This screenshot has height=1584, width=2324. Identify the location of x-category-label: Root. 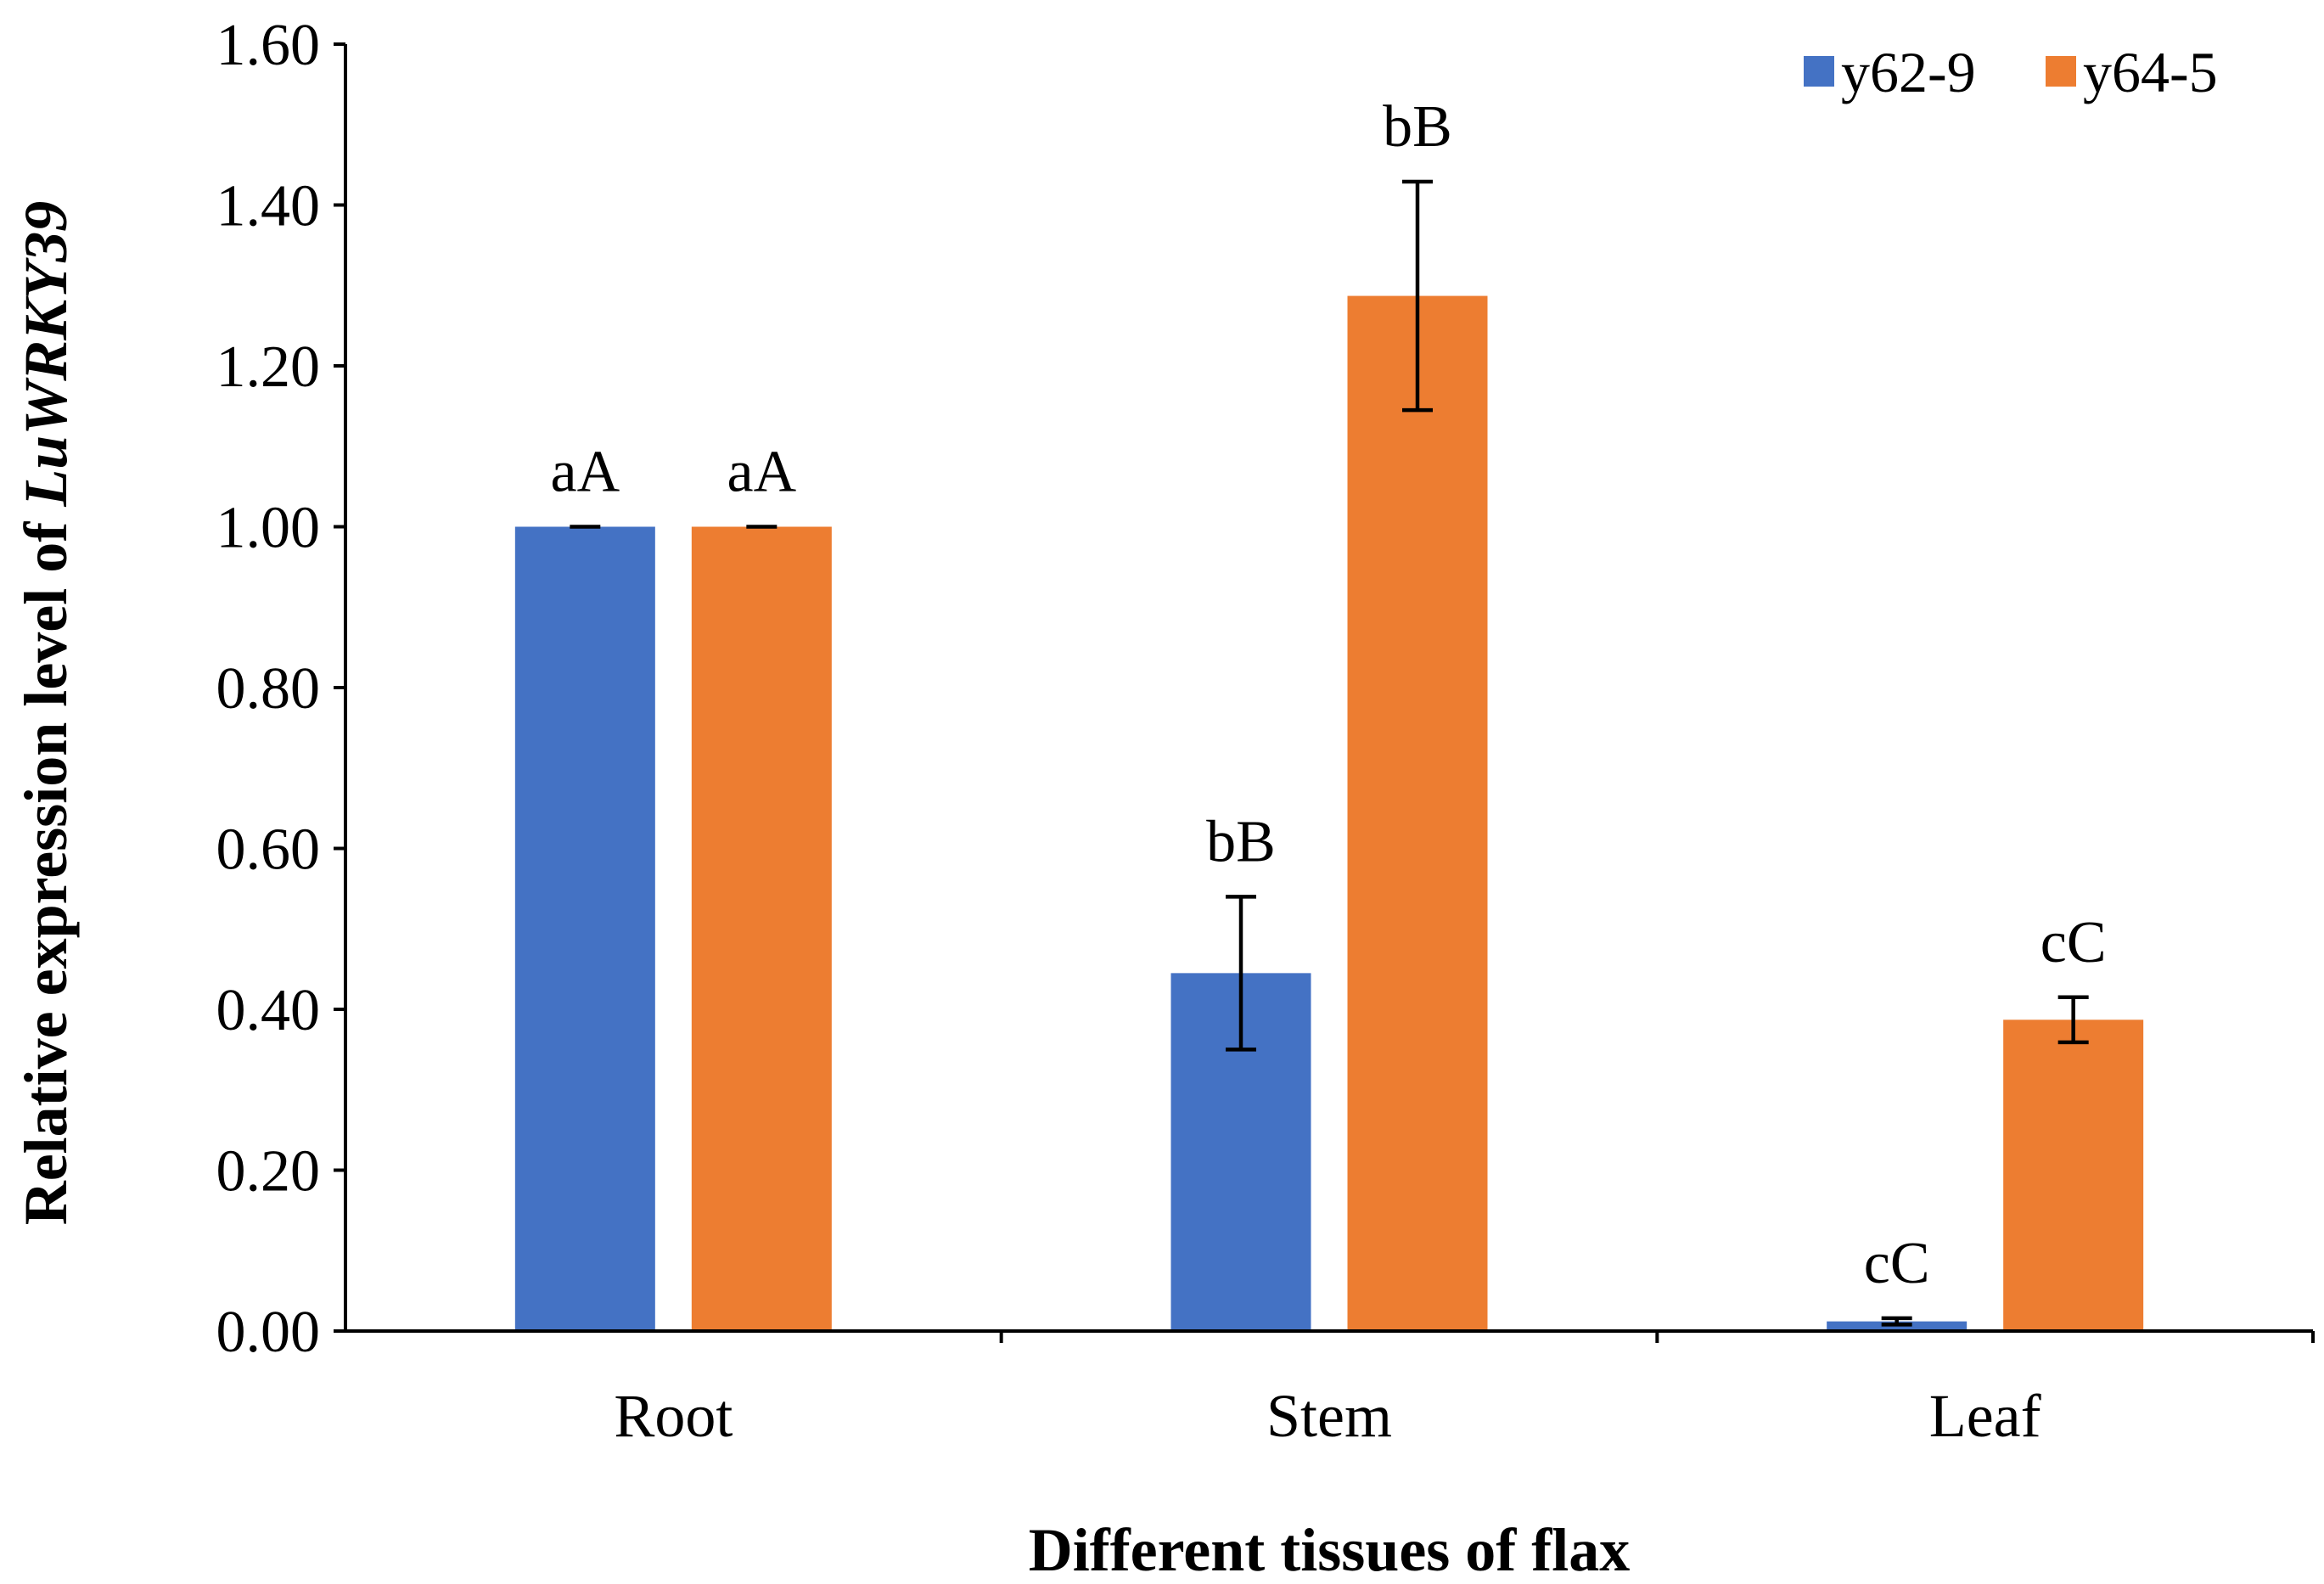
(673, 1416).